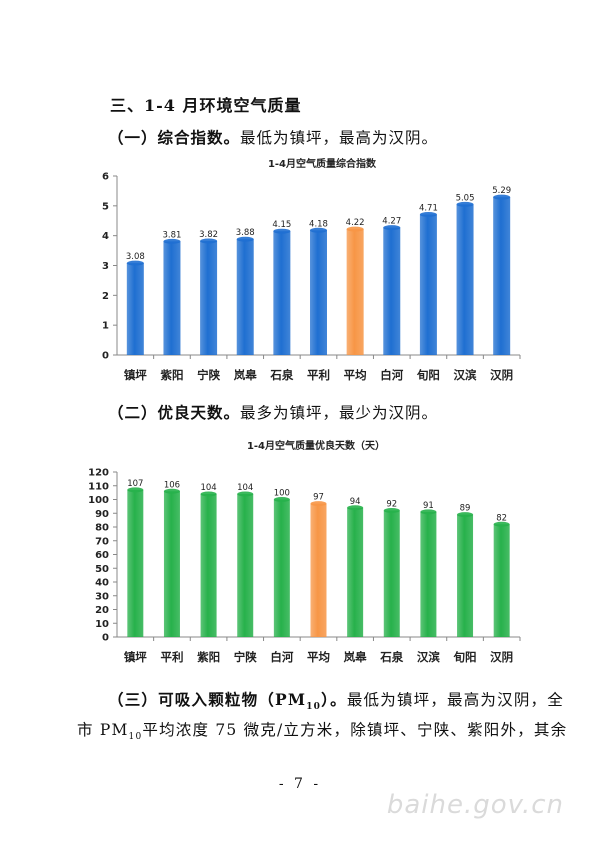  I want to click on x-tick-label: 岚皋, so click(245, 375).